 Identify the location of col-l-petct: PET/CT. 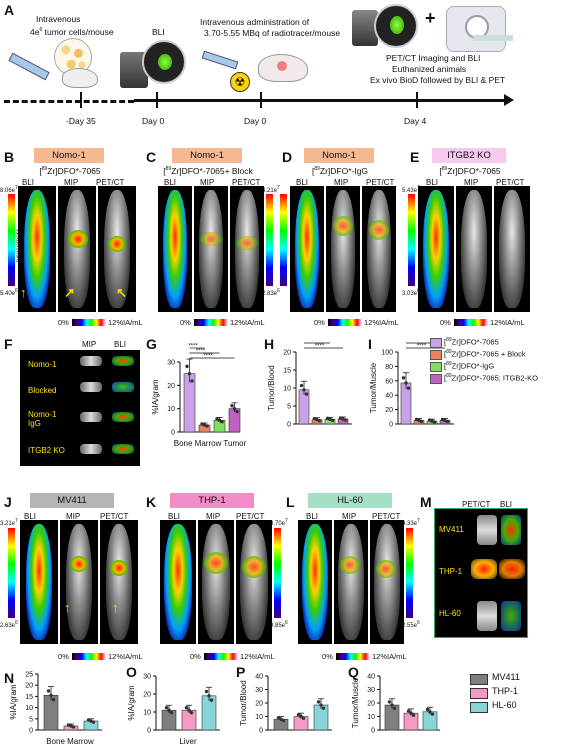
(386, 516).